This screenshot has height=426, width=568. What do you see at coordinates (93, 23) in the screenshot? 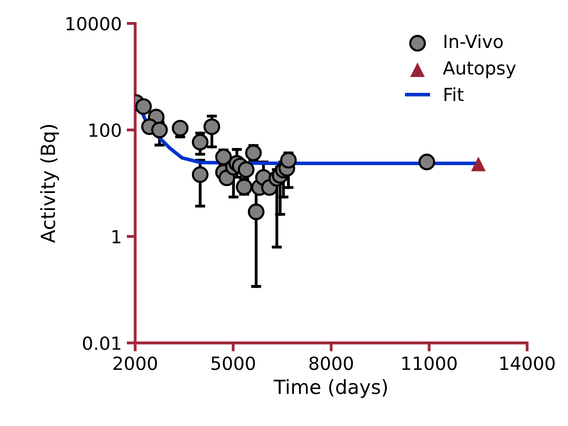
I see `y-tick-label: 10000` at bounding box center [93, 23].